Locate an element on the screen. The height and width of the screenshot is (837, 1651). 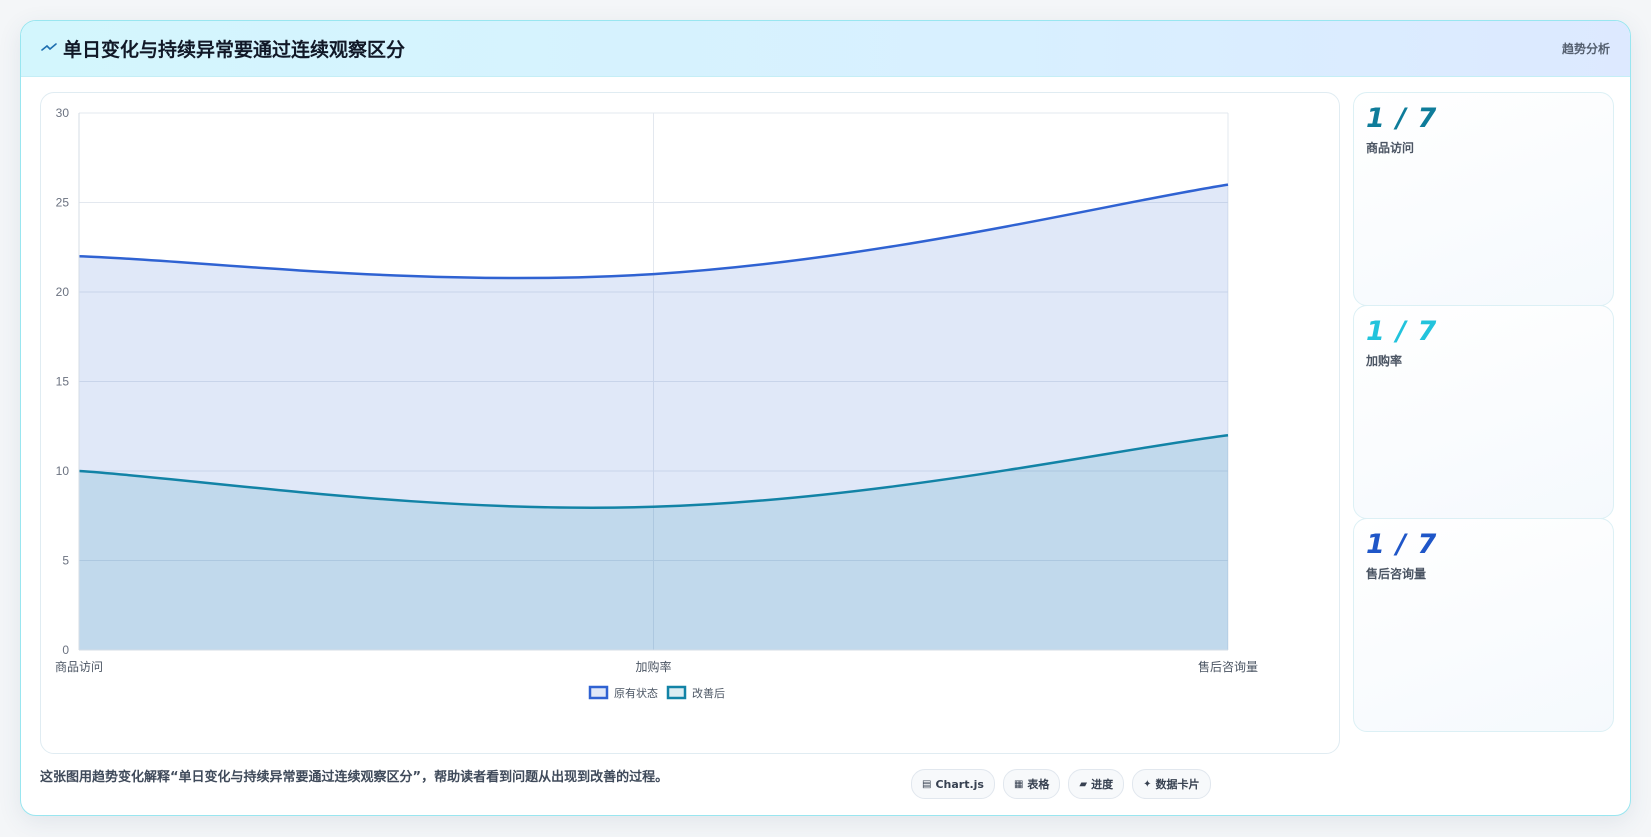
kpi-label: 商品访问 is located at coordinates (1390, 148).